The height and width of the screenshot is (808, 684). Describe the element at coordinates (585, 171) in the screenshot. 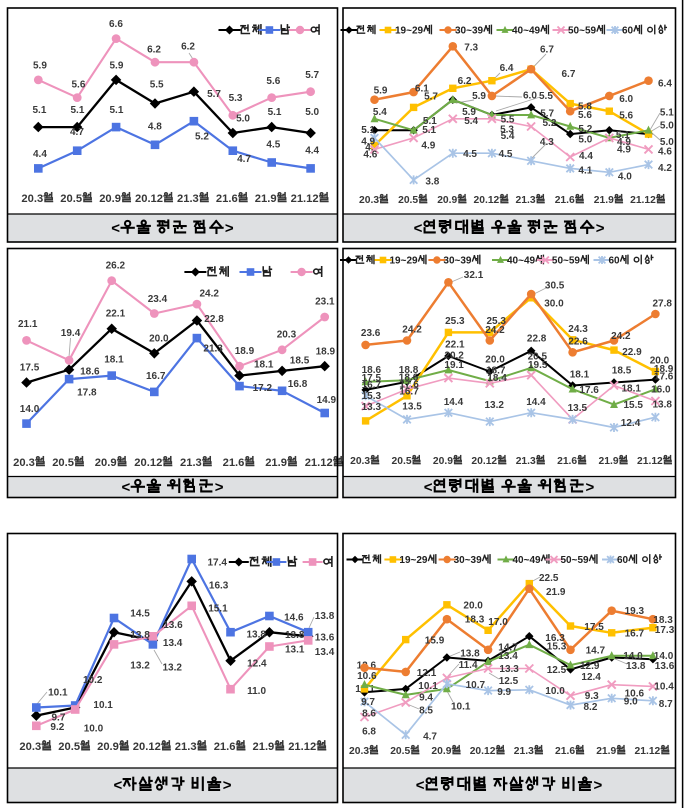

I see `svg-text: 4.1` at that location.